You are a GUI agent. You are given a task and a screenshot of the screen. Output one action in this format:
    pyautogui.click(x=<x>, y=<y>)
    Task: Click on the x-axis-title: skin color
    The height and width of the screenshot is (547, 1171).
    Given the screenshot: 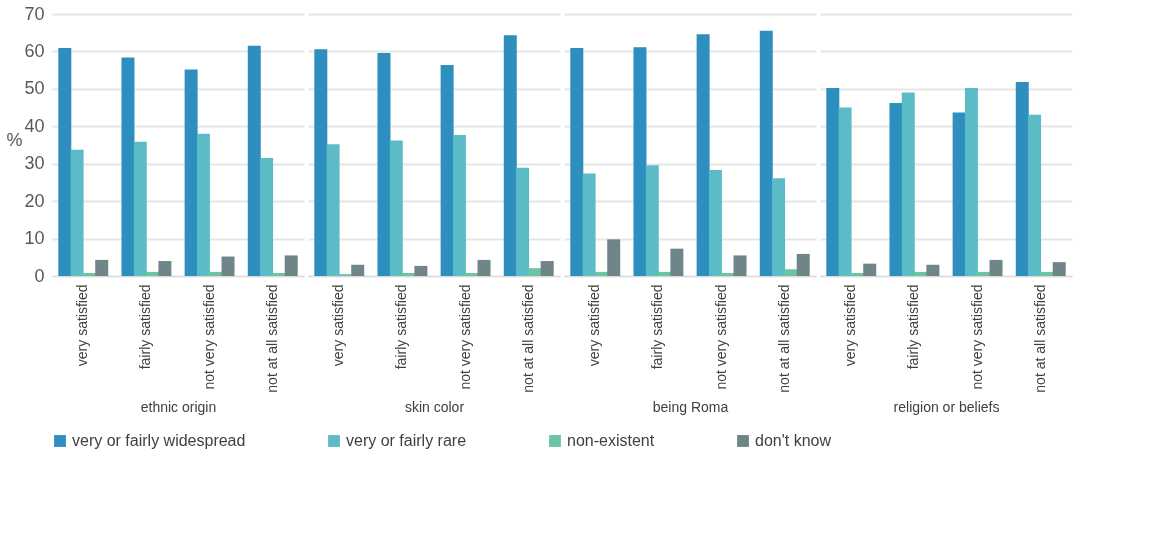 What is the action you would take?
    pyautogui.click(x=434, y=406)
    